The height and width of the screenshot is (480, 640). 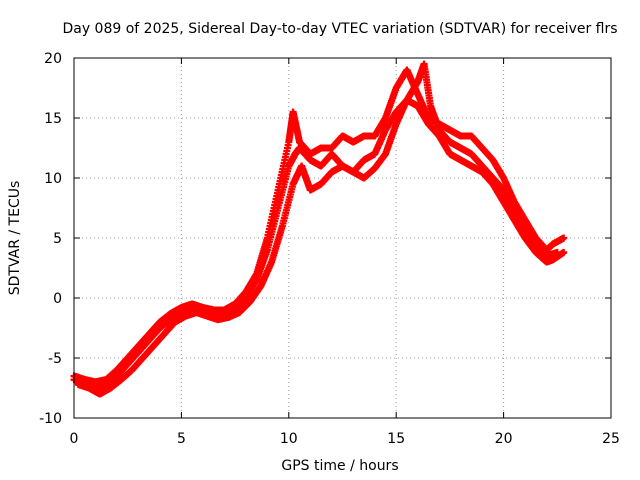 What do you see at coordinates (53, 59) in the screenshot?
I see `y-tick-label: 20` at bounding box center [53, 59].